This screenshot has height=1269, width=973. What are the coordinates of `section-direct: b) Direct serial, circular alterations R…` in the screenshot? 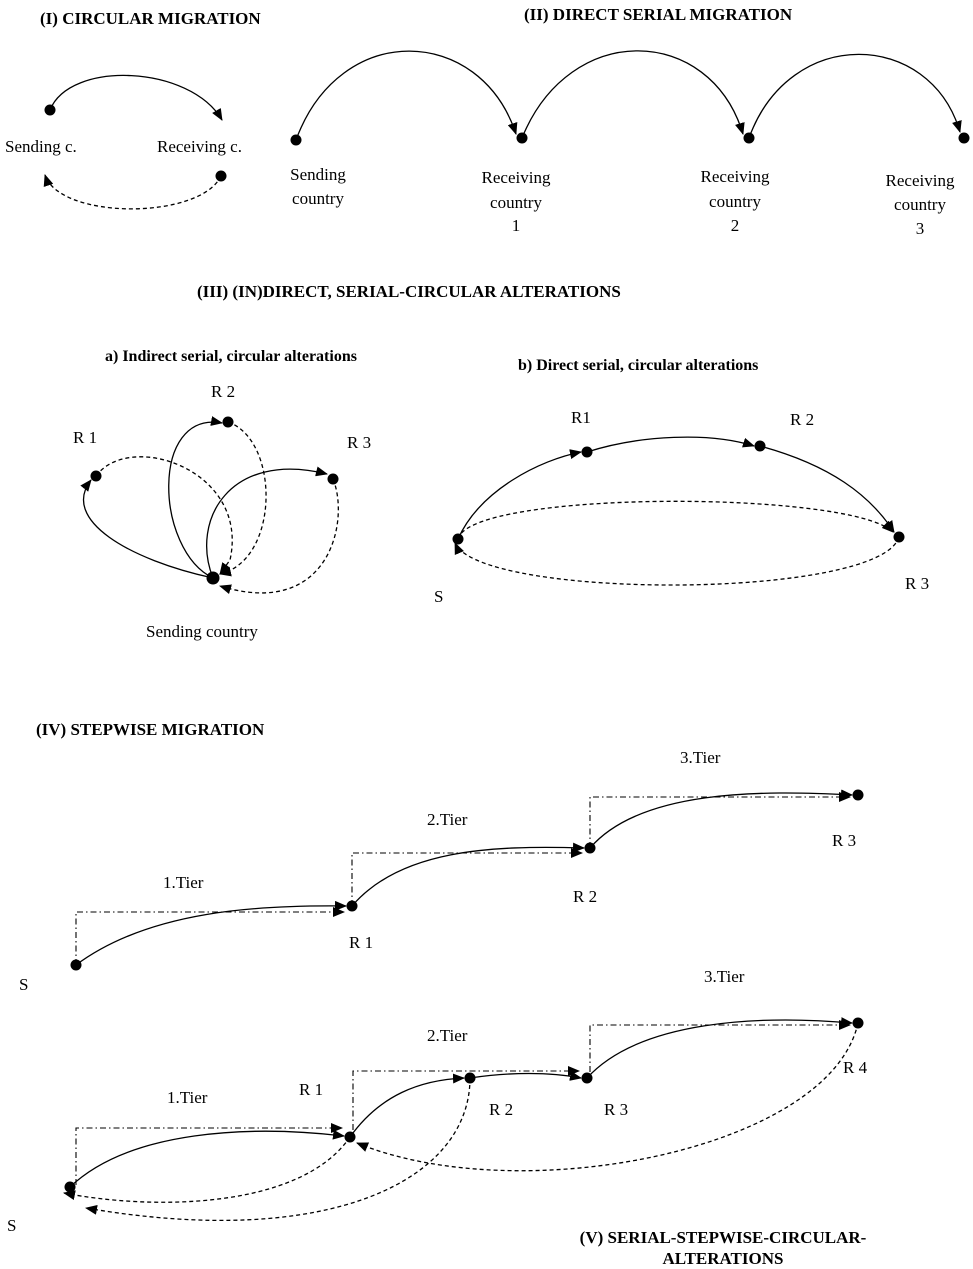 It's located at (681, 481).